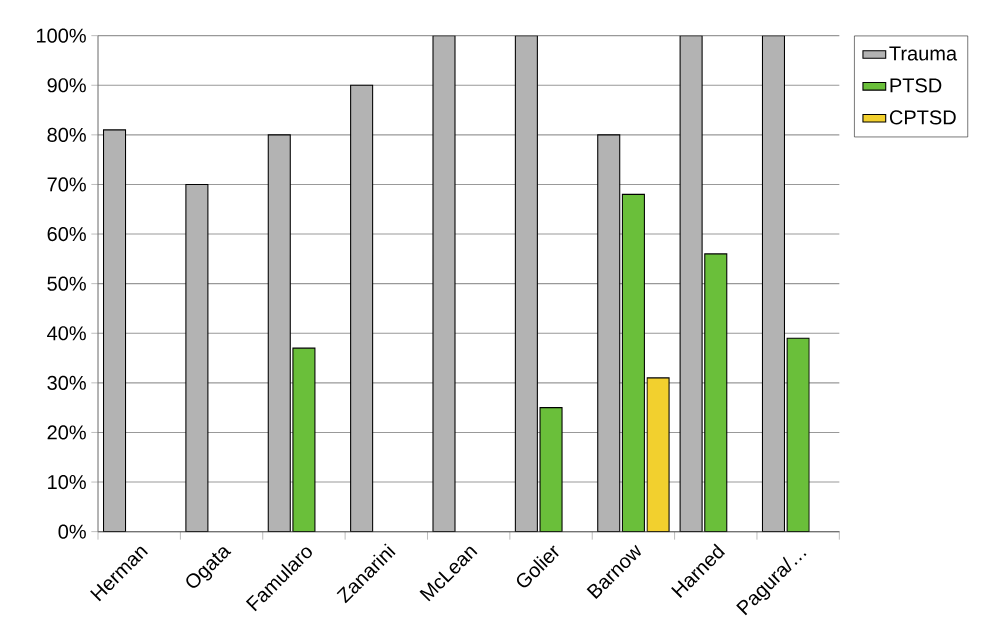  What do you see at coordinates (916, 85) in the screenshot?
I see `legend-label: PTSD` at bounding box center [916, 85].